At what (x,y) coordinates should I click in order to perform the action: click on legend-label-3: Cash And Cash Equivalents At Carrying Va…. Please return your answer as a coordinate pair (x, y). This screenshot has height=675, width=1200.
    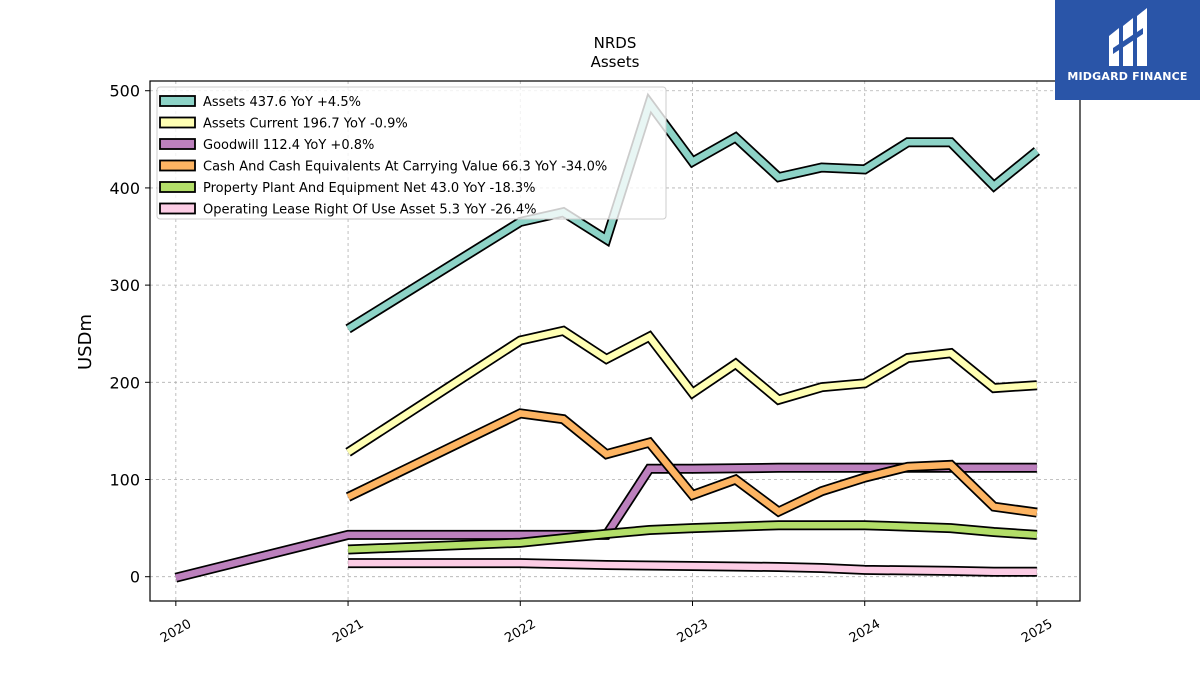
    Looking at the image, I should click on (405, 167).